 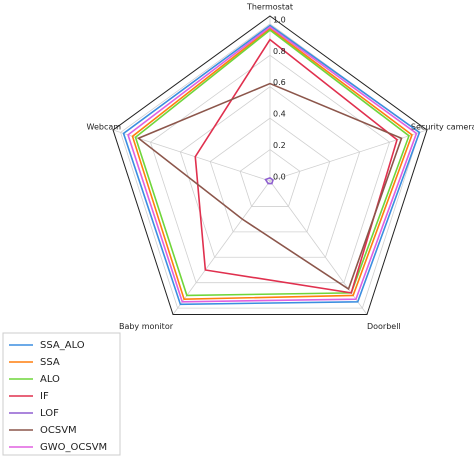 What do you see at coordinates (104, 127) in the screenshot?
I see `category-label: Webcam` at bounding box center [104, 127].